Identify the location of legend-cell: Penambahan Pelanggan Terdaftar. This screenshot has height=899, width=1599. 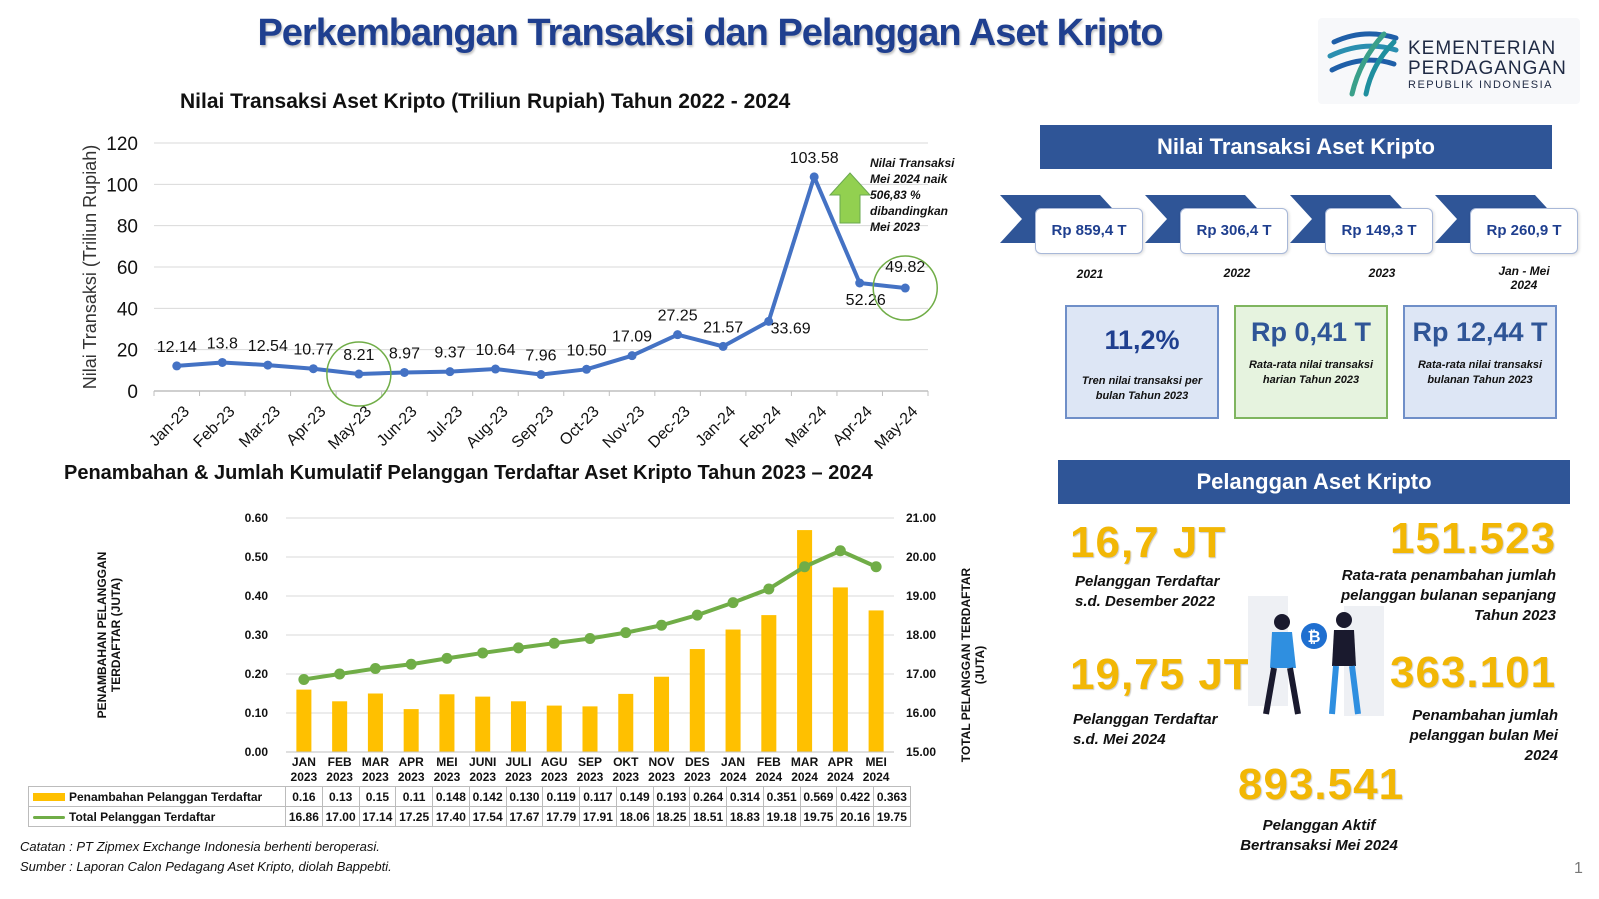
(157, 796).